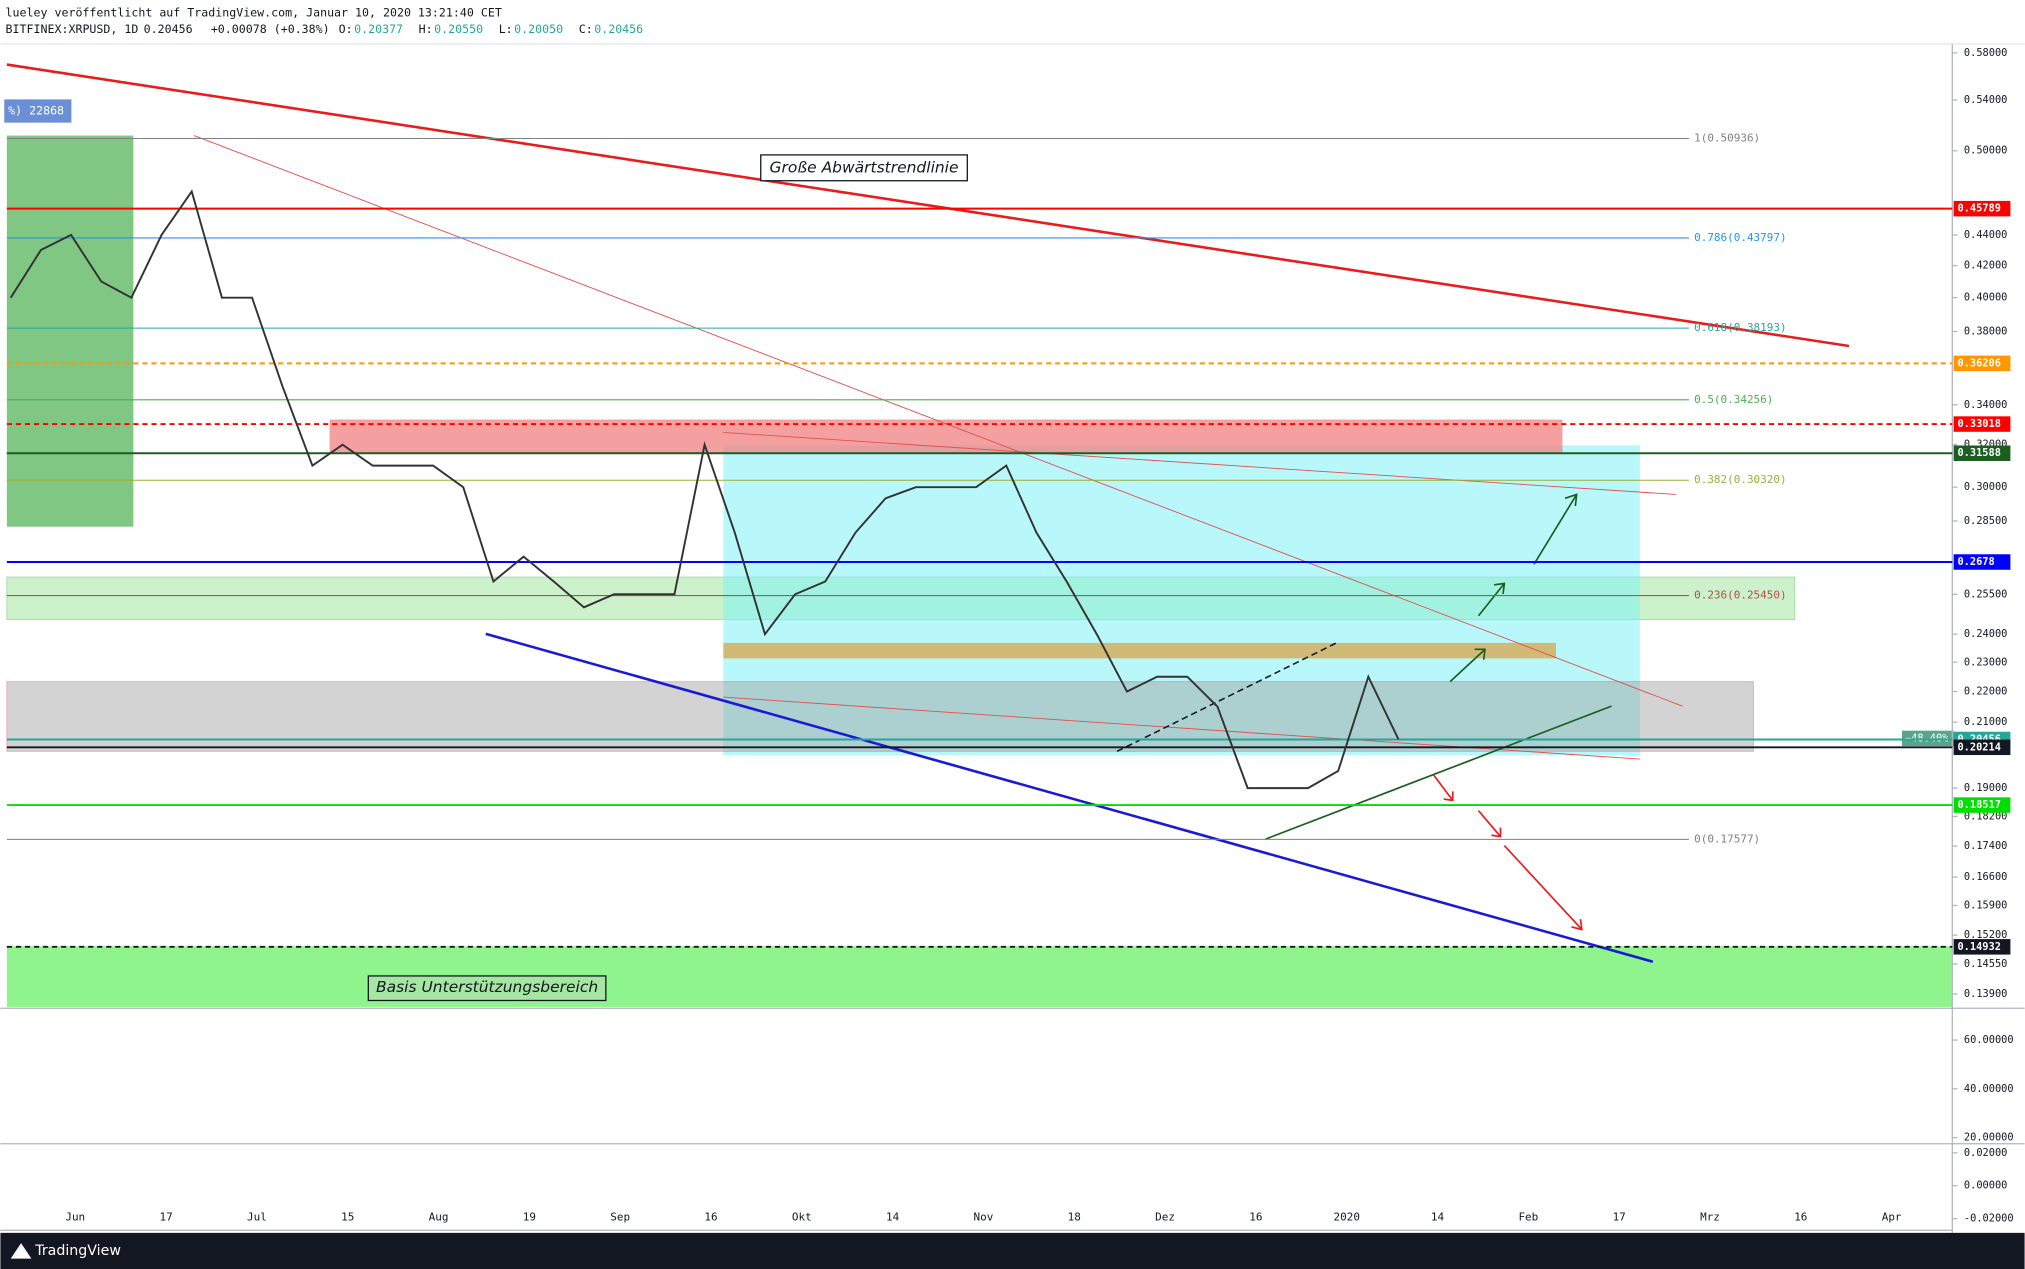 The height and width of the screenshot is (1269, 2025). I want to click on y-tick-label: 0.58000, so click(1985, 53).